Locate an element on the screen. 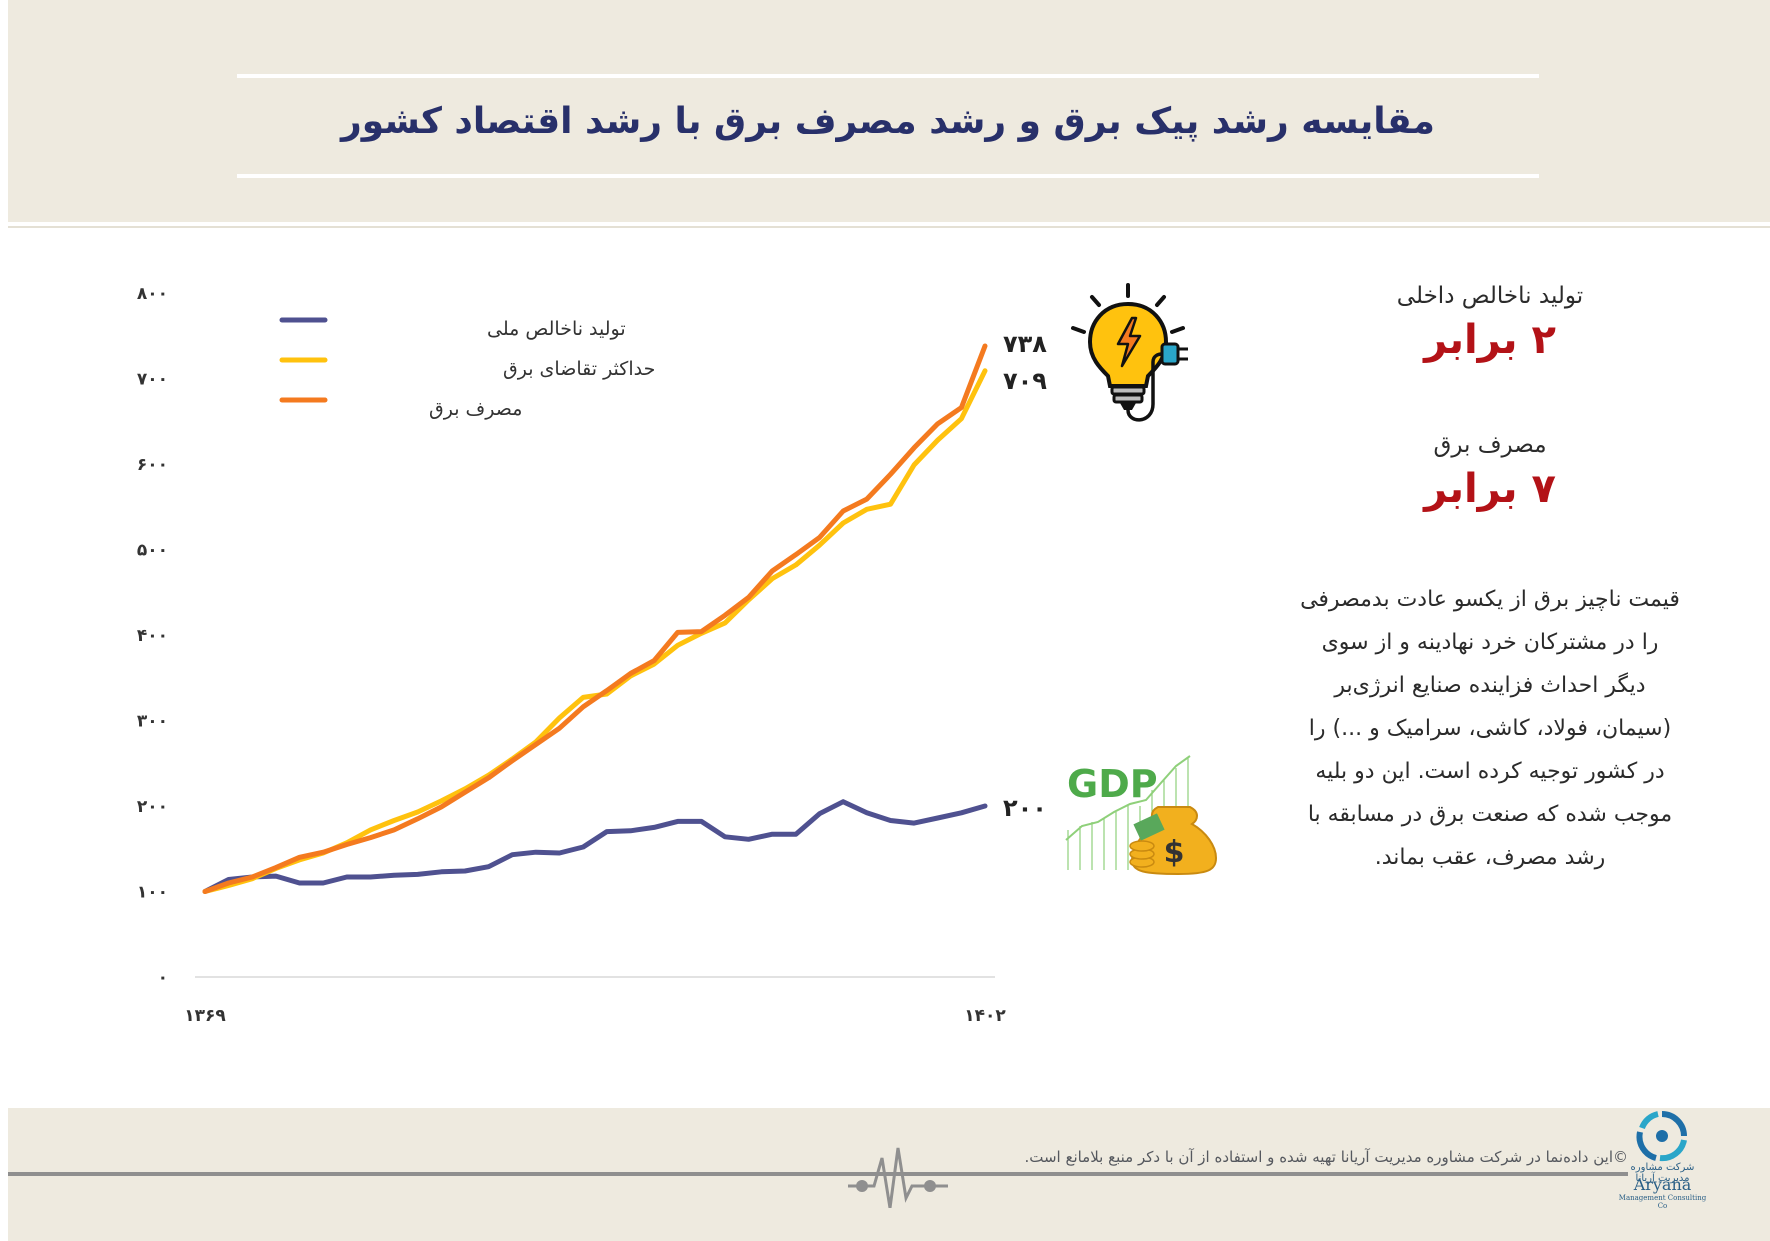 The width and height of the screenshot is (1770, 1241). x-tick-label-end: ۱۴۰۲ is located at coordinates (985, 1016).